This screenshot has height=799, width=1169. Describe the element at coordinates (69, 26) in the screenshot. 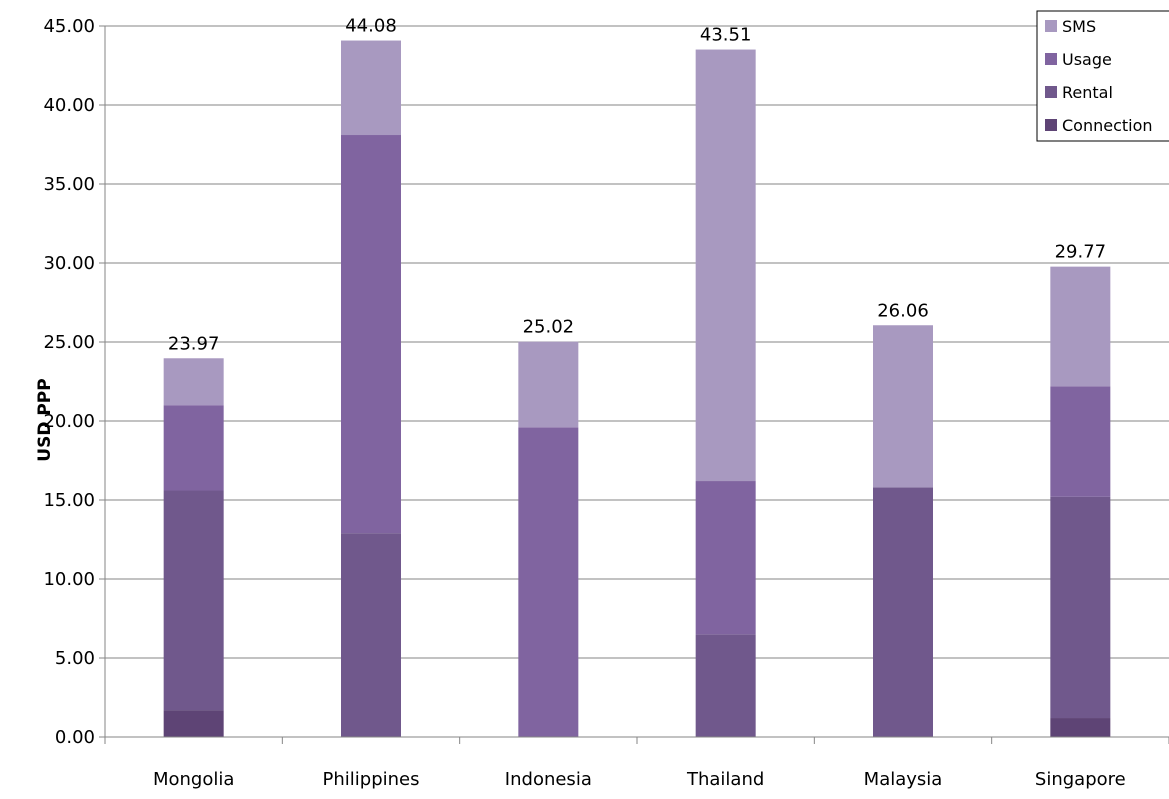

I see `y-tick-label: 45.00` at that location.